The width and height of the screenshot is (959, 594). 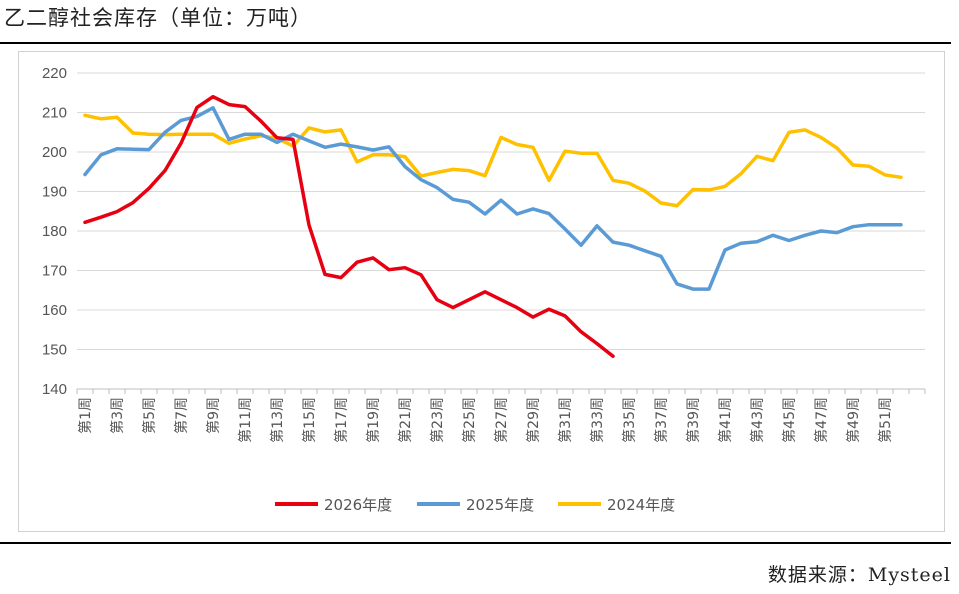 I want to click on x-tick-label: 第47周, so click(x=821, y=420).